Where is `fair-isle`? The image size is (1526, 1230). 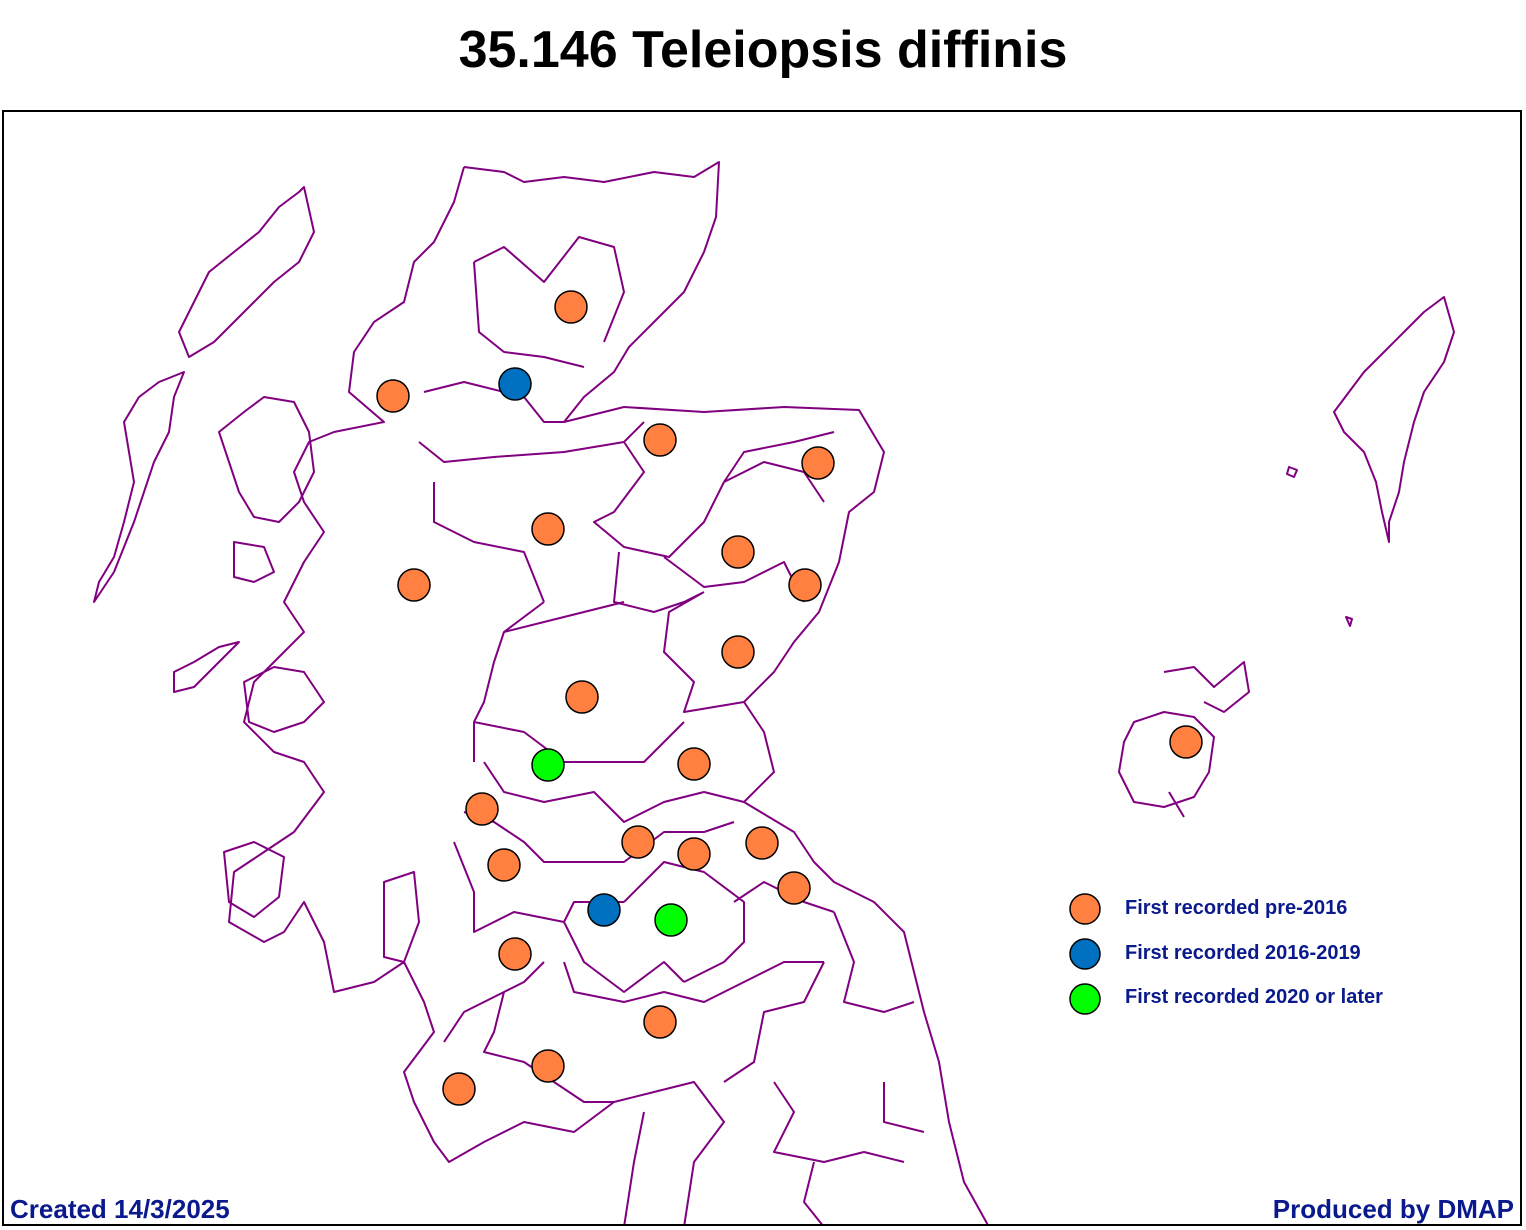
fair-isle is located at coordinates (1319, 546).